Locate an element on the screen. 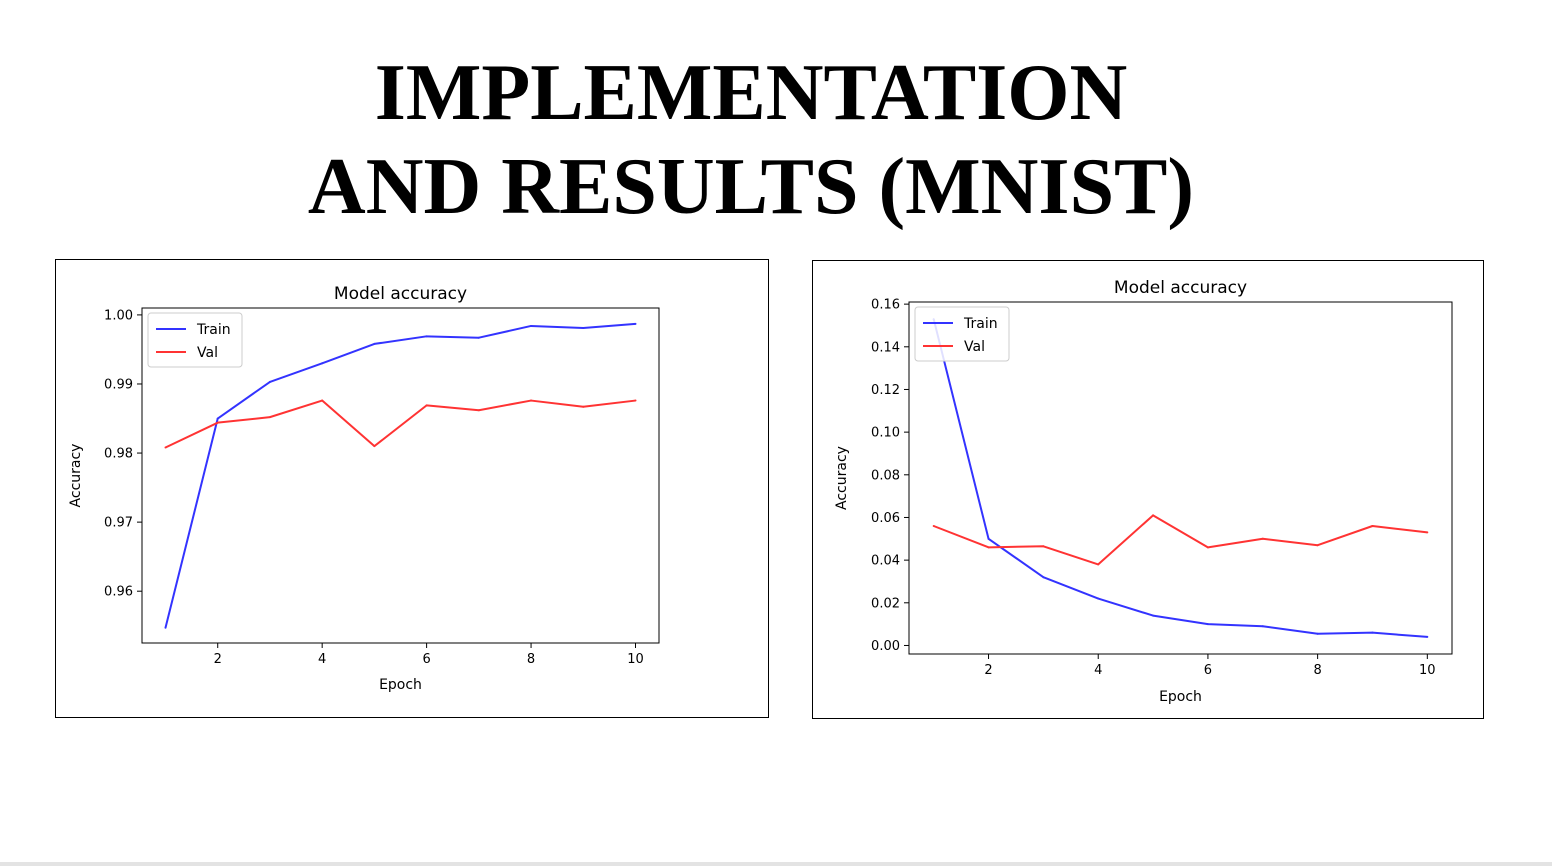 The image size is (1552, 866). slide-title-line2: AND RESULTS (MNIST) is located at coordinates (751, 187).